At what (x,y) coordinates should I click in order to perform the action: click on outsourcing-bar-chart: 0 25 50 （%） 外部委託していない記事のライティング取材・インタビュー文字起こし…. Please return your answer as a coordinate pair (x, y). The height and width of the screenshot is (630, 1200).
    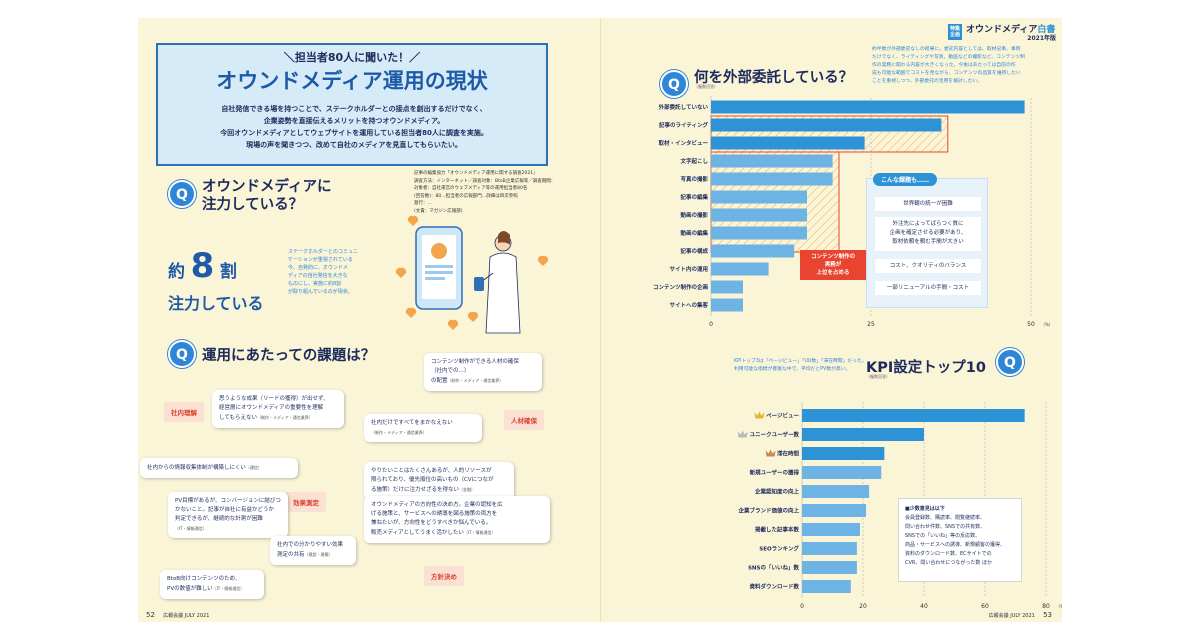
    Looking at the image, I should click on (853, 212).